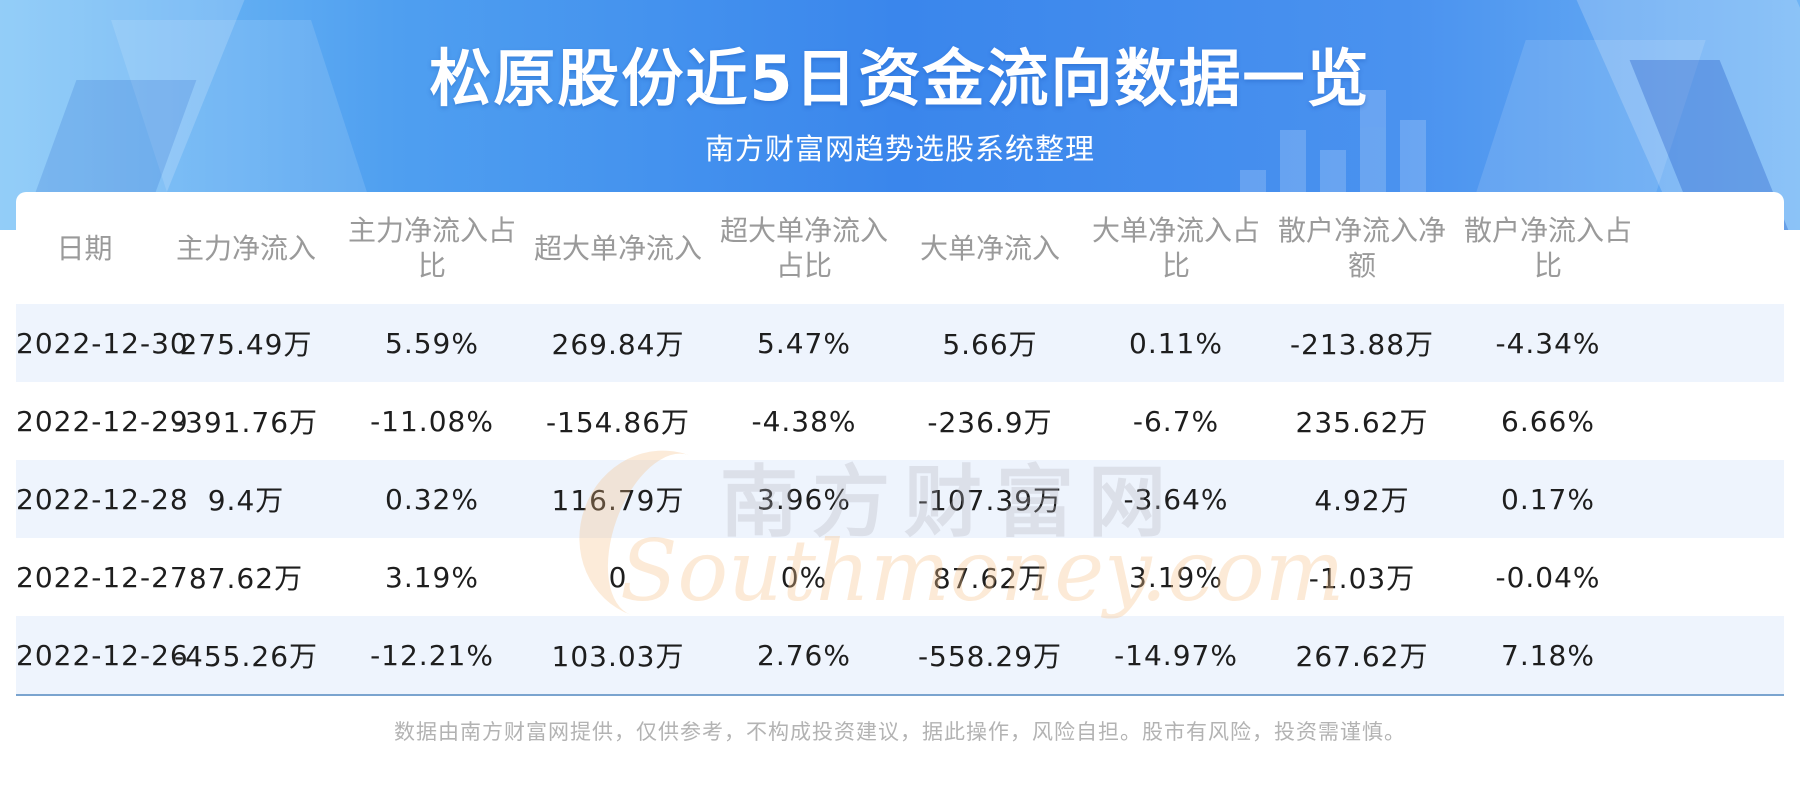 This screenshot has height=800, width=1800. What do you see at coordinates (990, 422) in the screenshot?
I see `cell-large-inflow: -236.9万` at bounding box center [990, 422].